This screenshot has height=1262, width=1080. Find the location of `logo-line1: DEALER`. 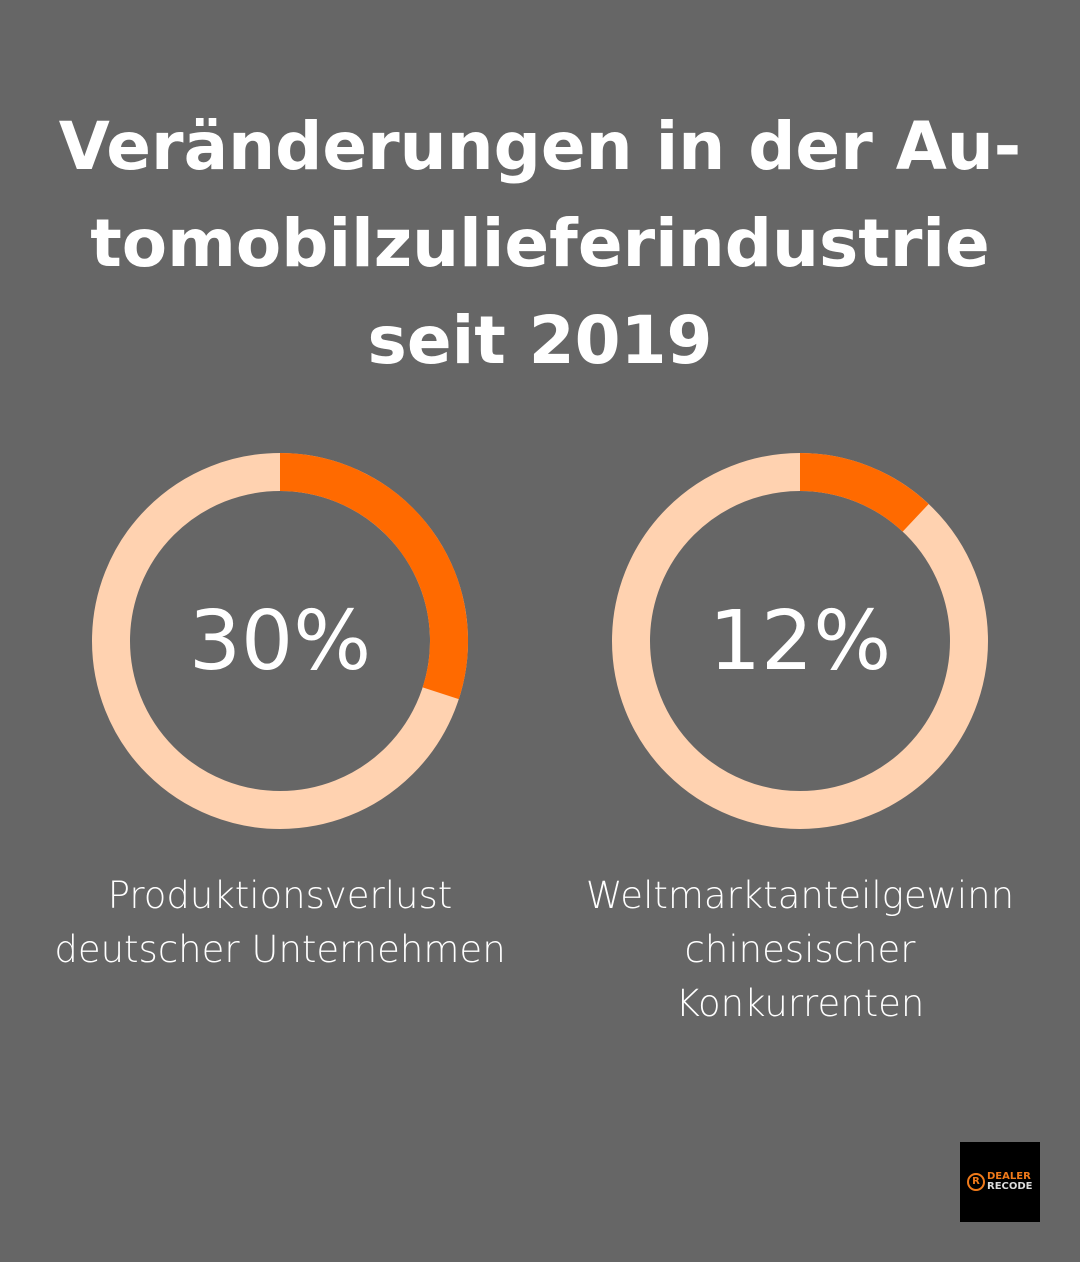

logo-line1: DEALER is located at coordinates (1009, 1176).